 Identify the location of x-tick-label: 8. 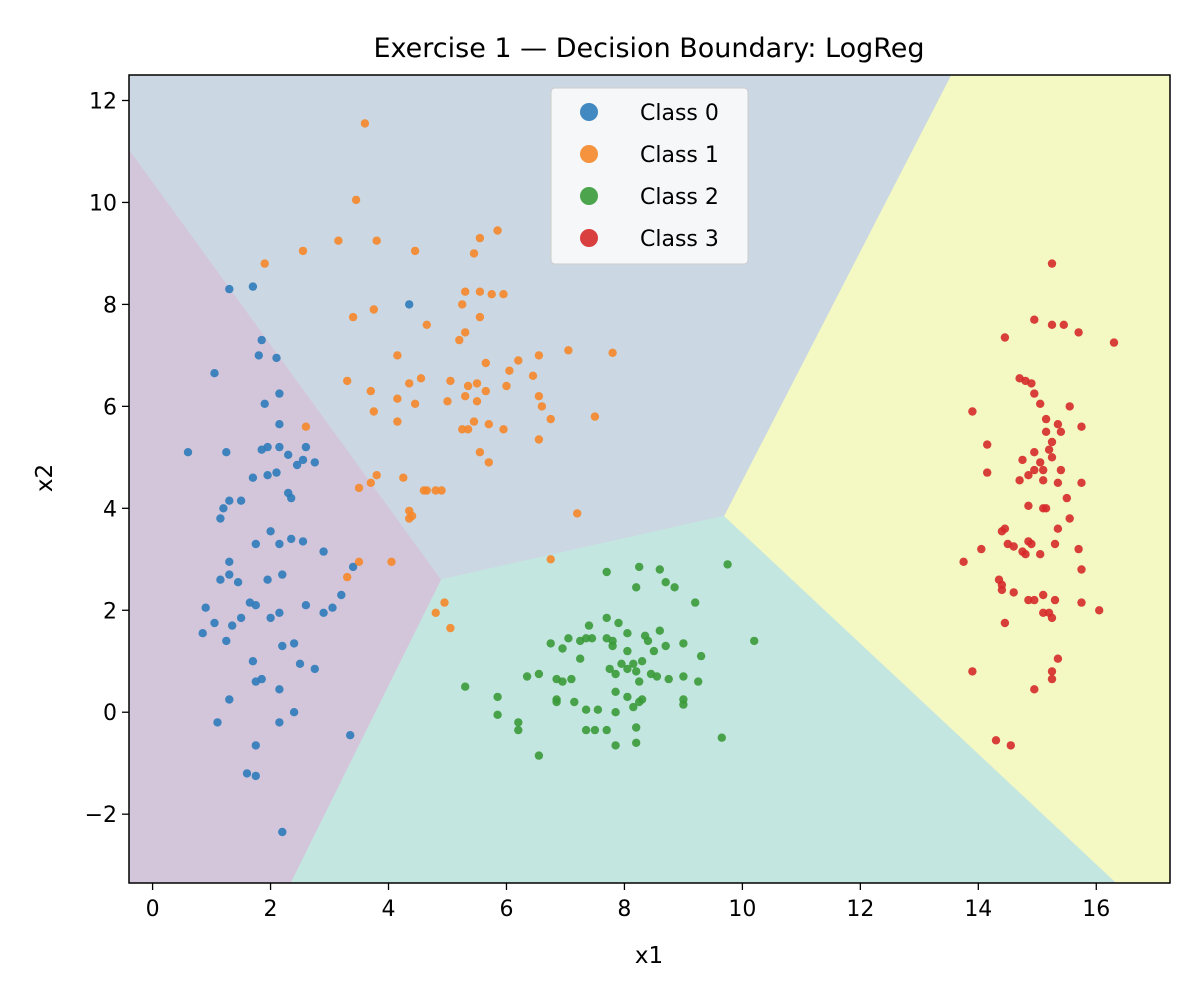
(624, 909).